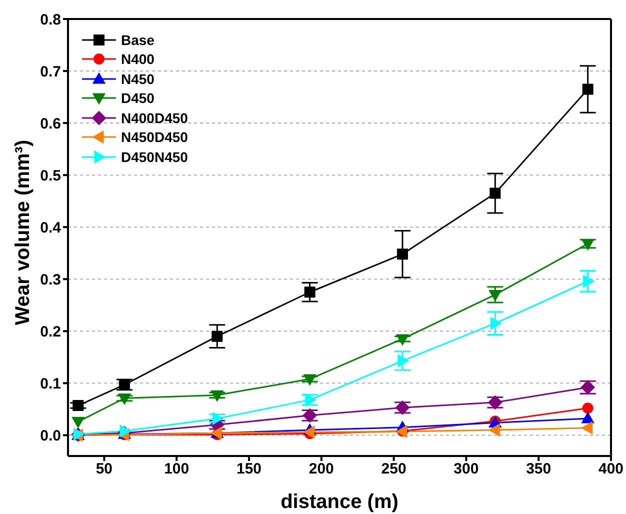 This screenshot has height=514, width=626. What do you see at coordinates (50, 279) in the screenshot?
I see `y-tick-label: 0.3` at bounding box center [50, 279].